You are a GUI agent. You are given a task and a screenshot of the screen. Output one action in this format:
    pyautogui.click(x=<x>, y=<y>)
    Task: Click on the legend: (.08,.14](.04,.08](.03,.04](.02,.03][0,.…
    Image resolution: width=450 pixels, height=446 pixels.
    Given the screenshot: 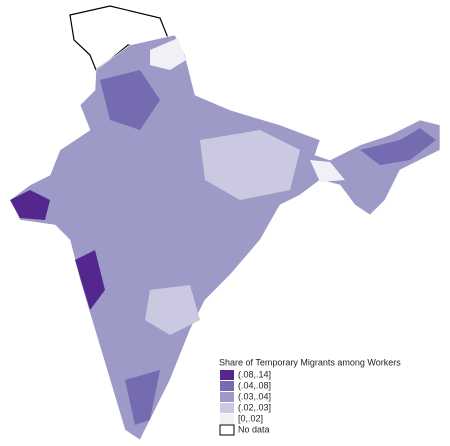 What is the action you would take?
    pyautogui.click(x=245, y=402)
    